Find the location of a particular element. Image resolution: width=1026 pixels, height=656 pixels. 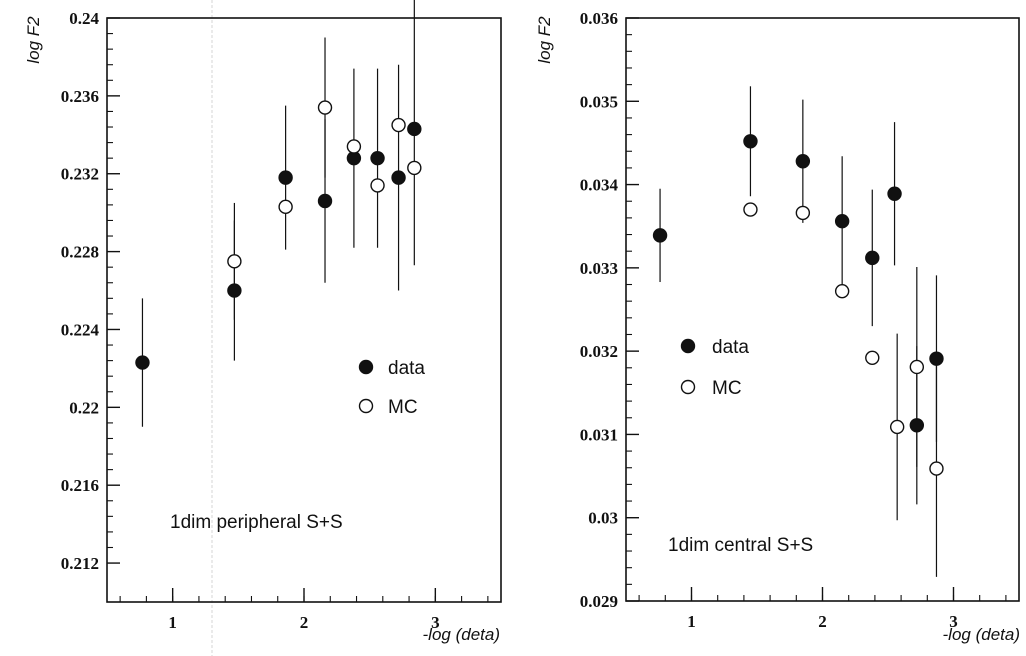

y-tick-label: 0.212 is located at coordinates (80, 563).